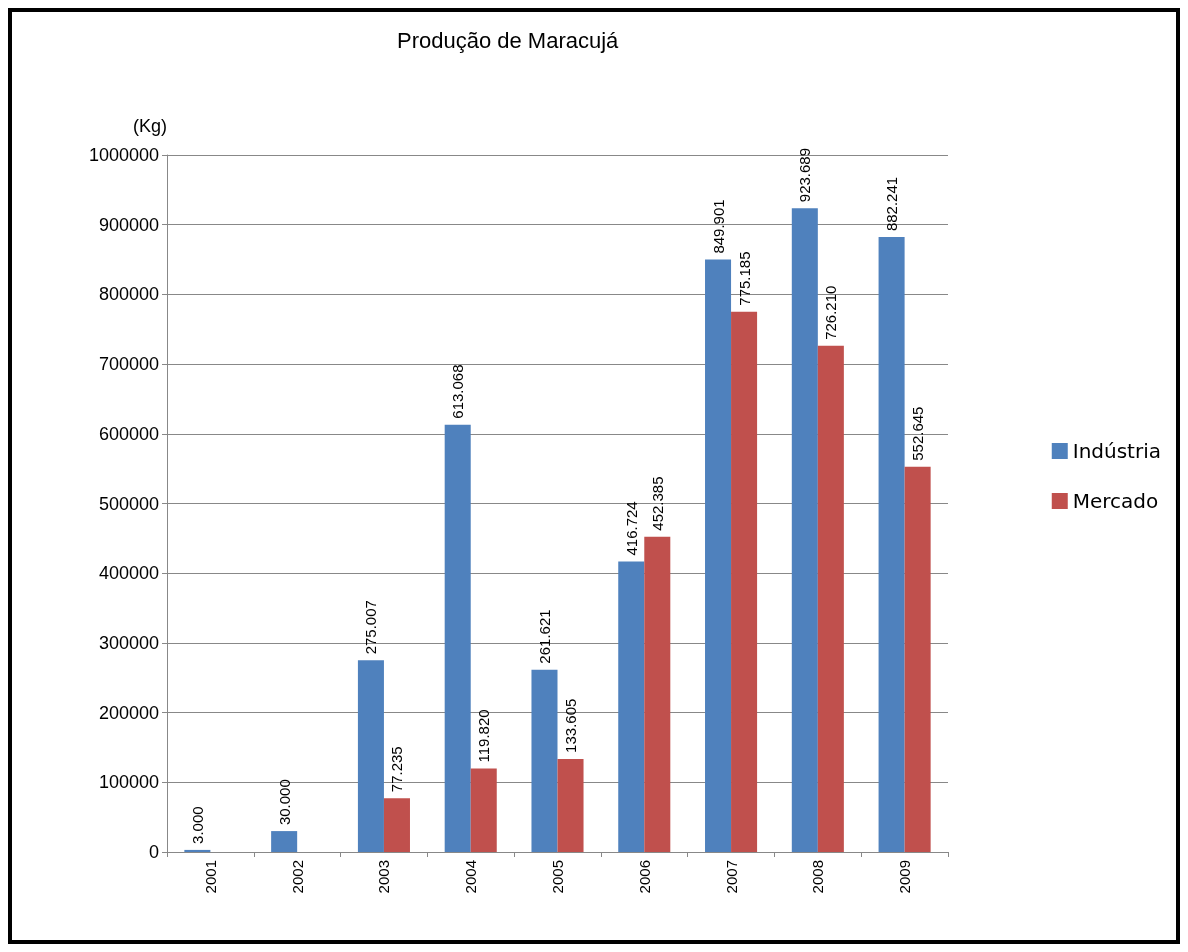 Image resolution: width=1188 pixels, height=952 pixels. Describe the element at coordinates (128, 224) in the screenshot. I see `y-tick-label: 900000` at that location.